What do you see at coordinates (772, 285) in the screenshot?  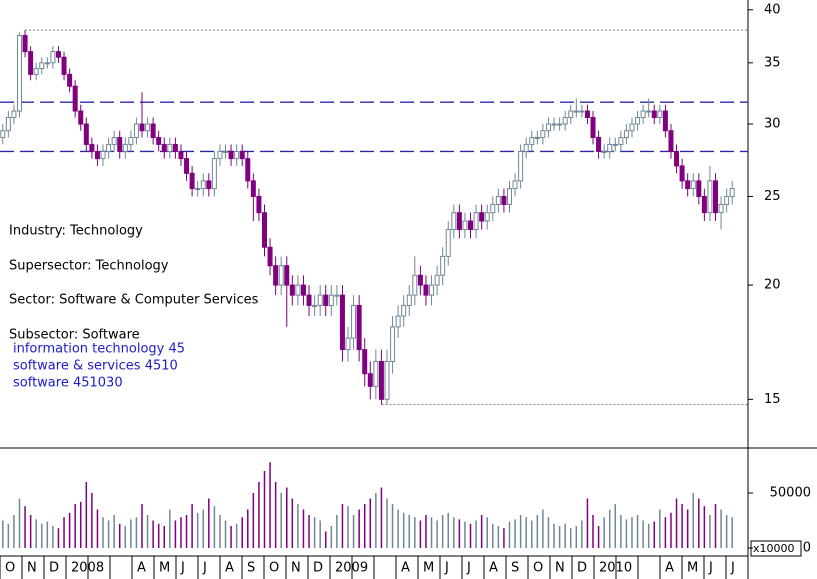 I see `y-tick-label: 20` at bounding box center [772, 285].